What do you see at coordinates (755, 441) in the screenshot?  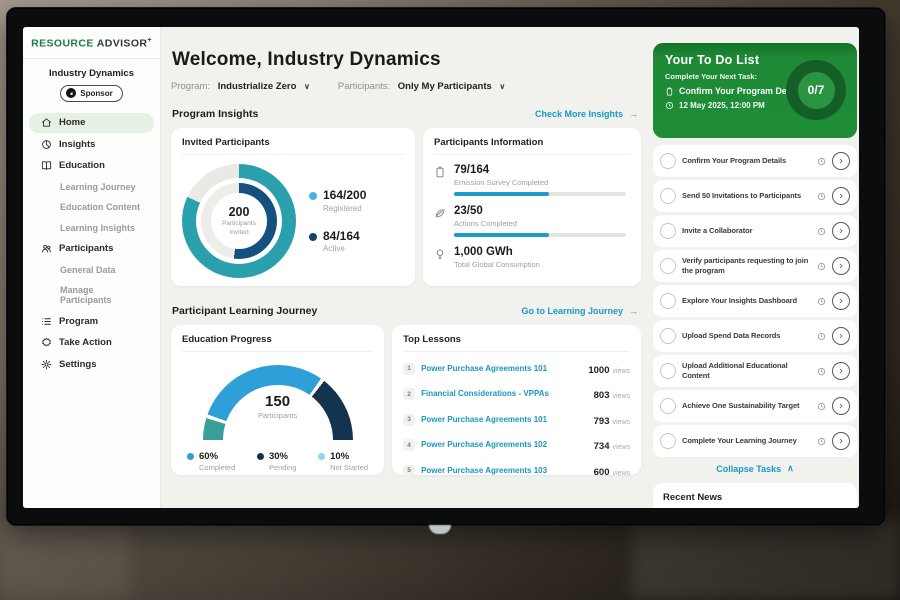 I see `task-row-complete-learning-journey: Complete Your Learning Journey` at bounding box center [755, 441].